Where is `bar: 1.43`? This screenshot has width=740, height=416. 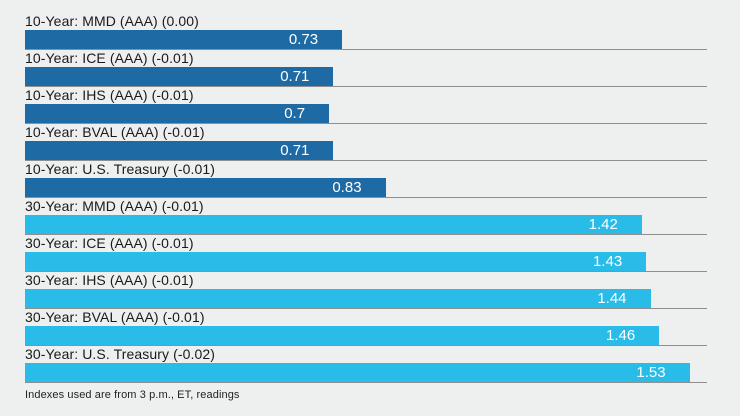 bar: 1.43 is located at coordinates (336, 261).